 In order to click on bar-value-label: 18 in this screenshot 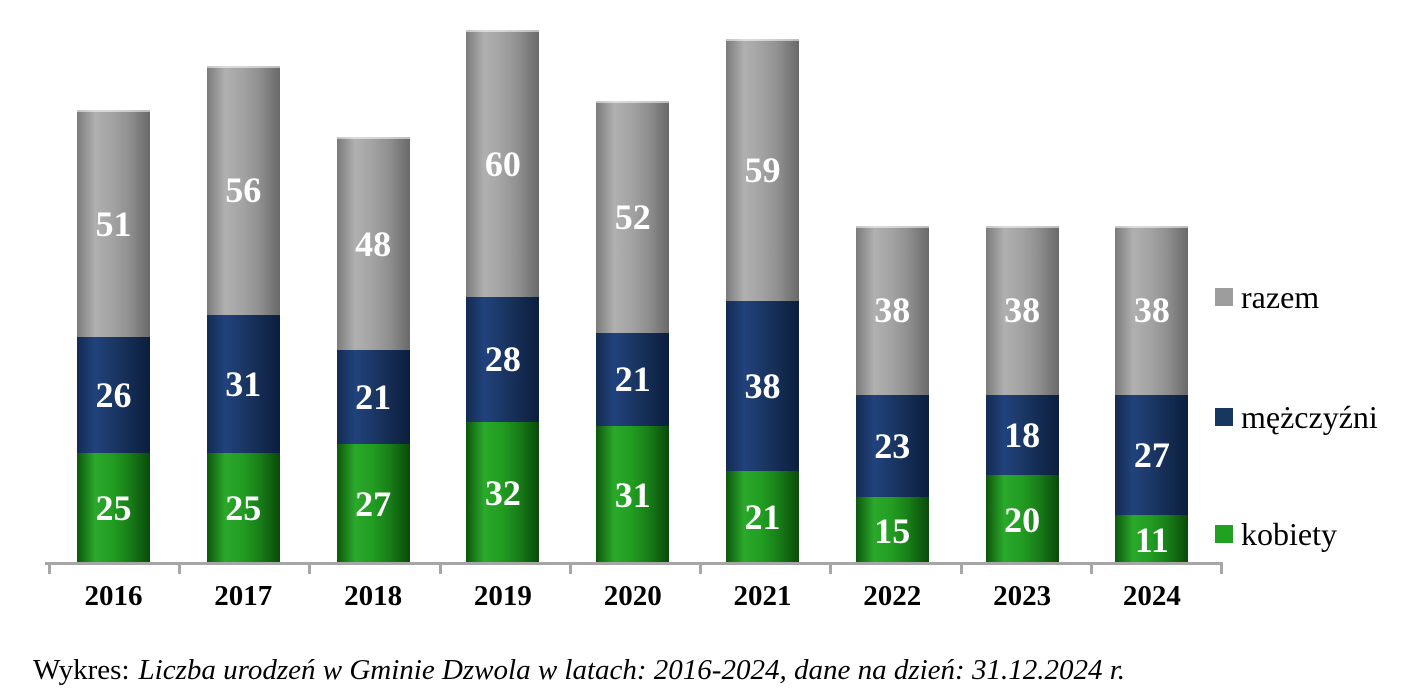, I will do `click(1022, 434)`.